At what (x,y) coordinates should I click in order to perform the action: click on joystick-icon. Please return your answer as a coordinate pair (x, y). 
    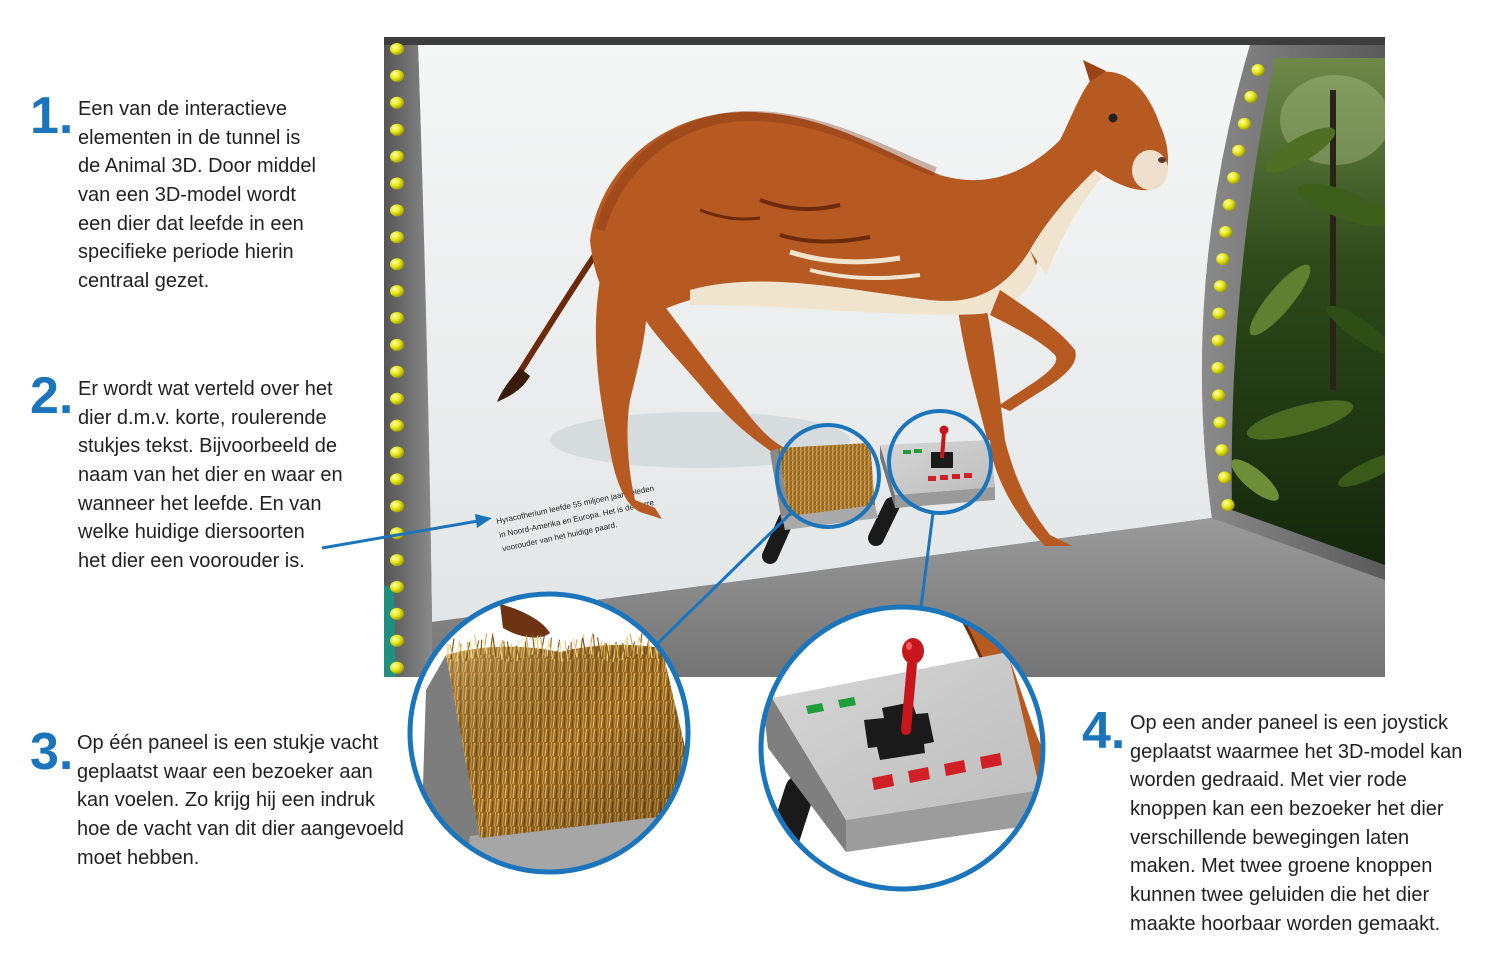
    Looking at the image, I should click on (913, 651).